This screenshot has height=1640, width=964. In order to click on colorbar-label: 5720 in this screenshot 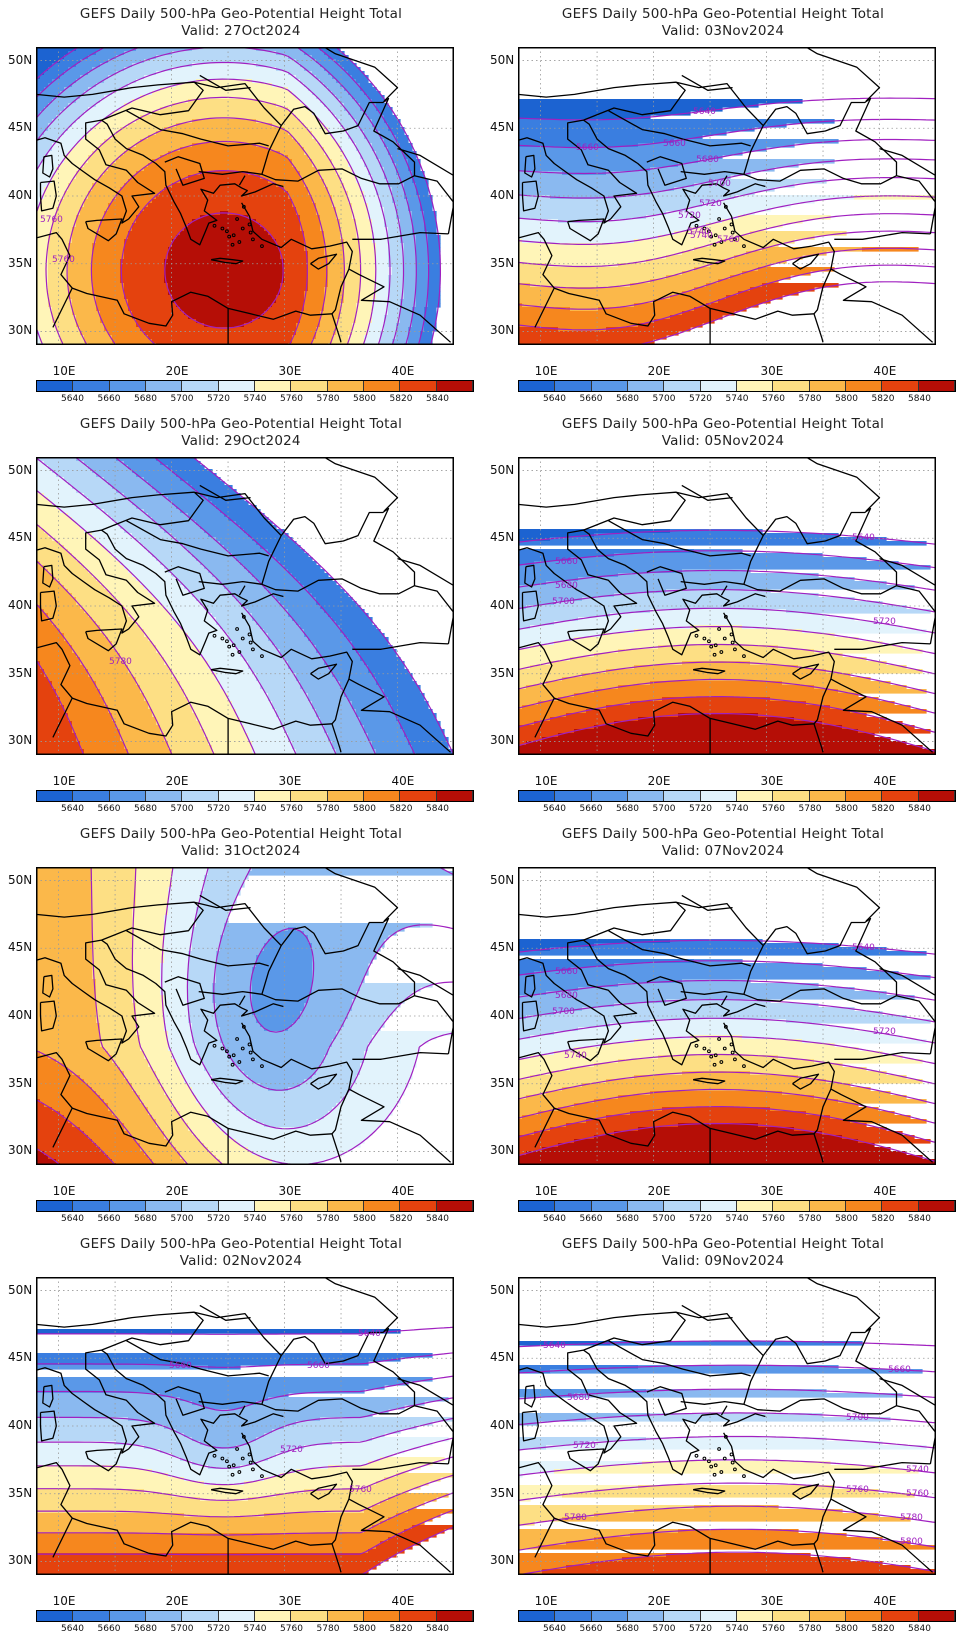, I will do `click(700, 399)`.